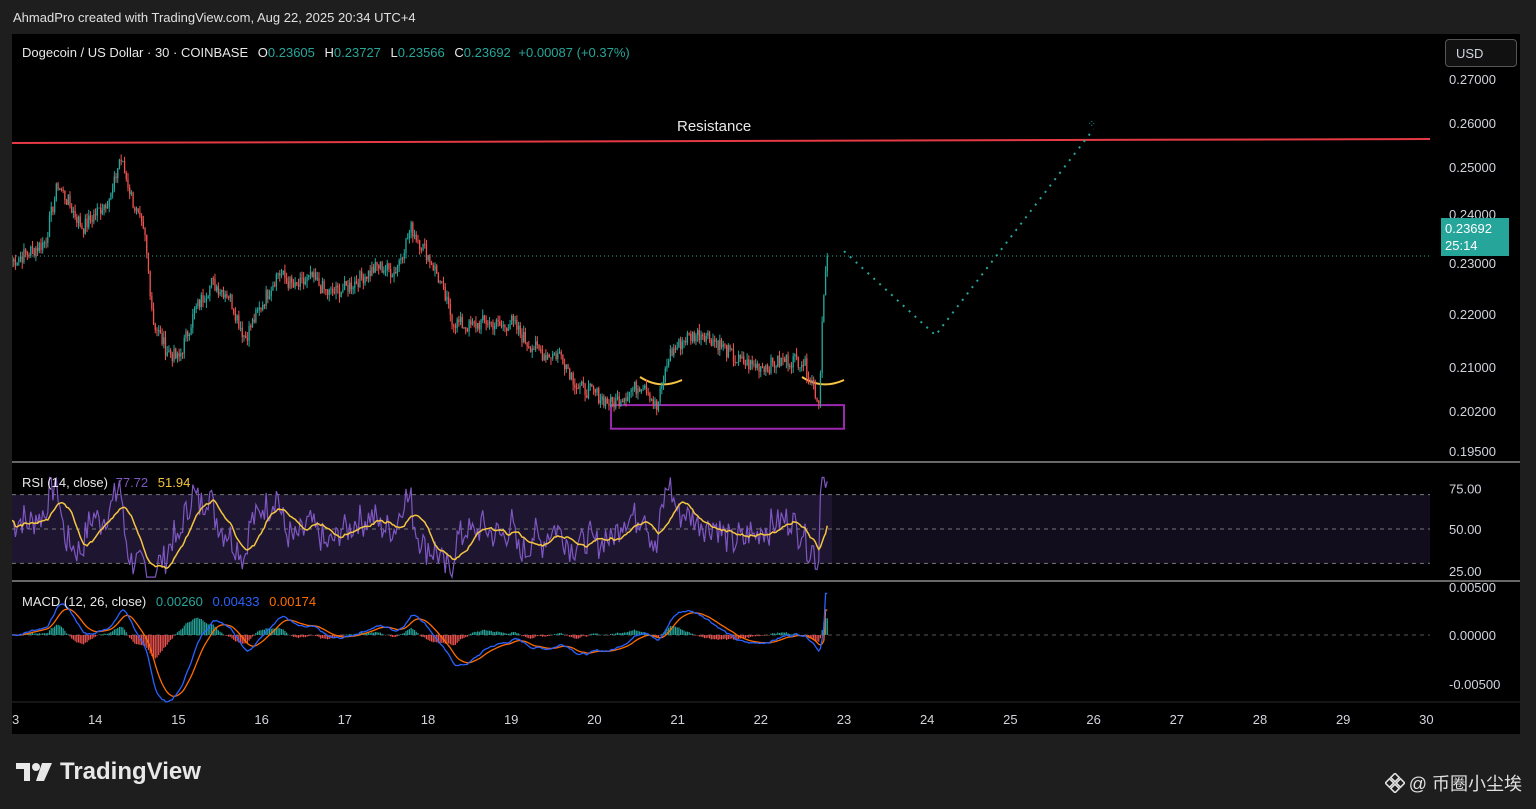 The height and width of the screenshot is (809, 1536). Describe the element at coordinates (1481, 53) in the screenshot. I see `currency-button: USD` at that location.